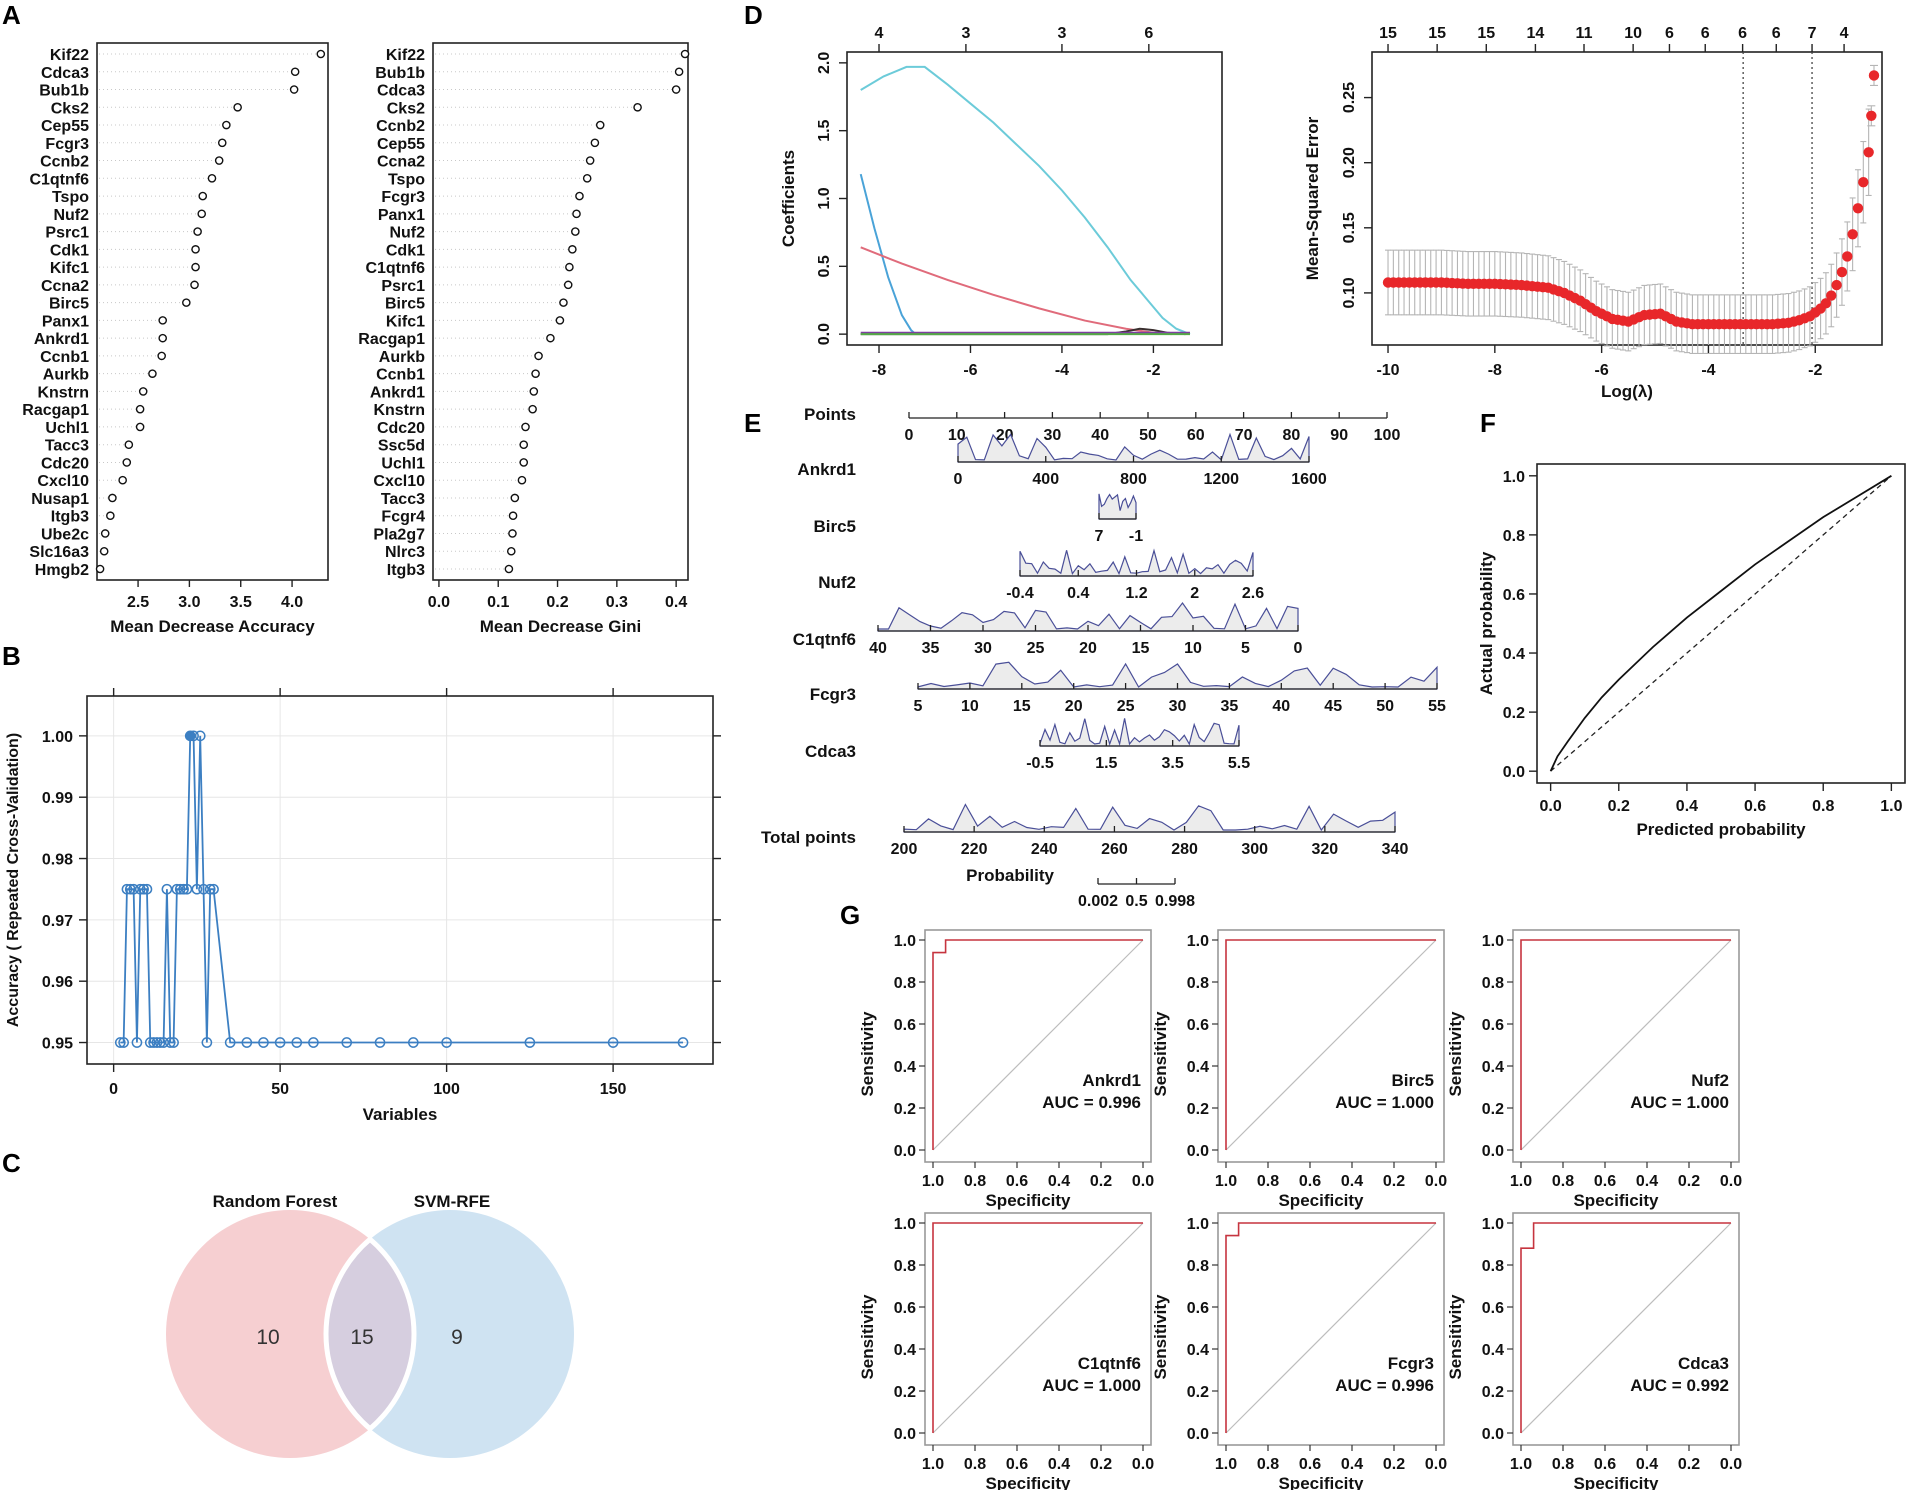 The width and height of the screenshot is (1907, 1490). Describe the element at coordinates (1627, 391) in the screenshot. I see `x-axis-title: Log(λ)` at that location.